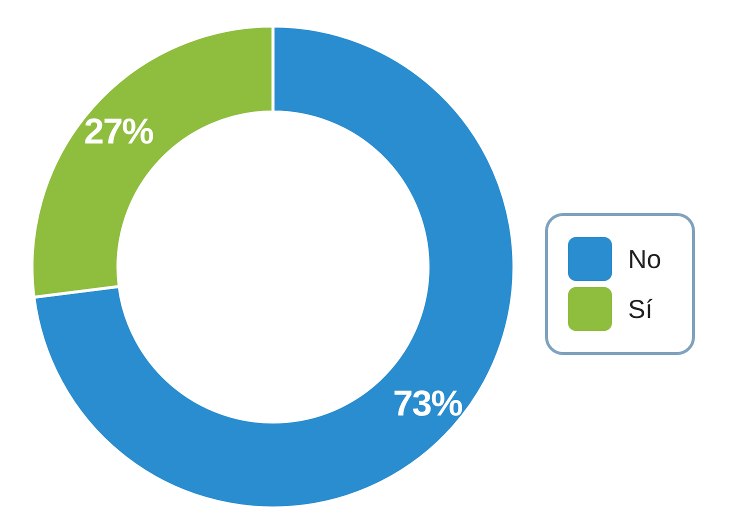 This screenshot has height=531, width=733. What do you see at coordinates (640, 309) in the screenshot?
I see `legend-label: Sí` at bounding box center [640, 309].